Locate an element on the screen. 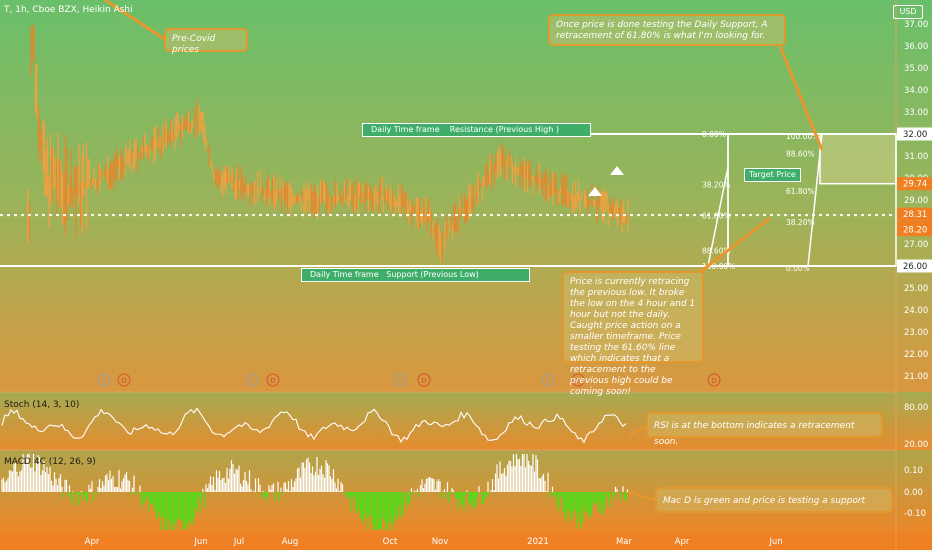  price-tick-label: 24.00 is located at coordinates (916, 311).